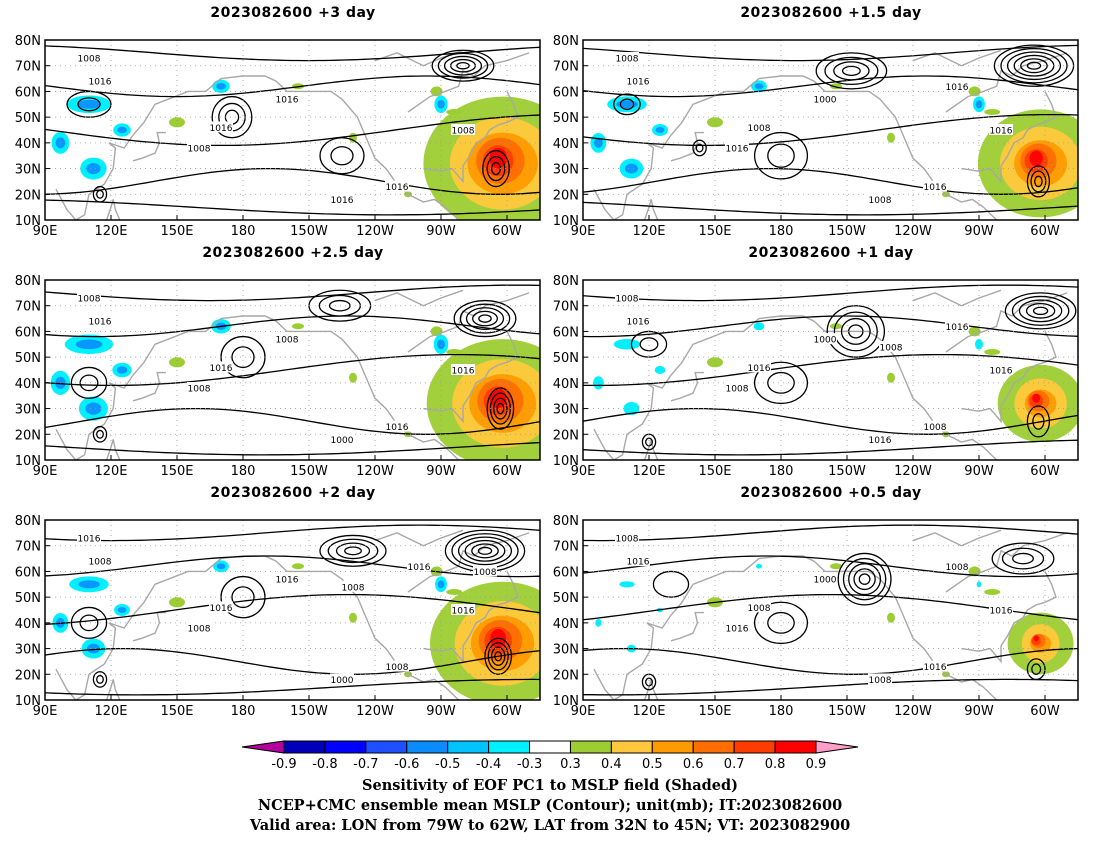 Image resolution: width=1100 pixels, height=850 pixels. I want to click on contour-label: 1000, so click(342, 441).